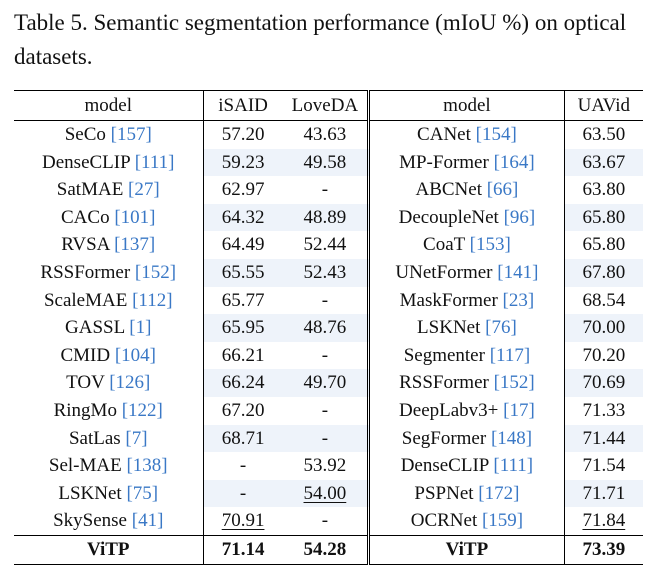 This screenshot has height=571, width=655. Describe the element at coordinates (97, 438) in the screenshot. I see `left-model-name: SatLas` at that location.